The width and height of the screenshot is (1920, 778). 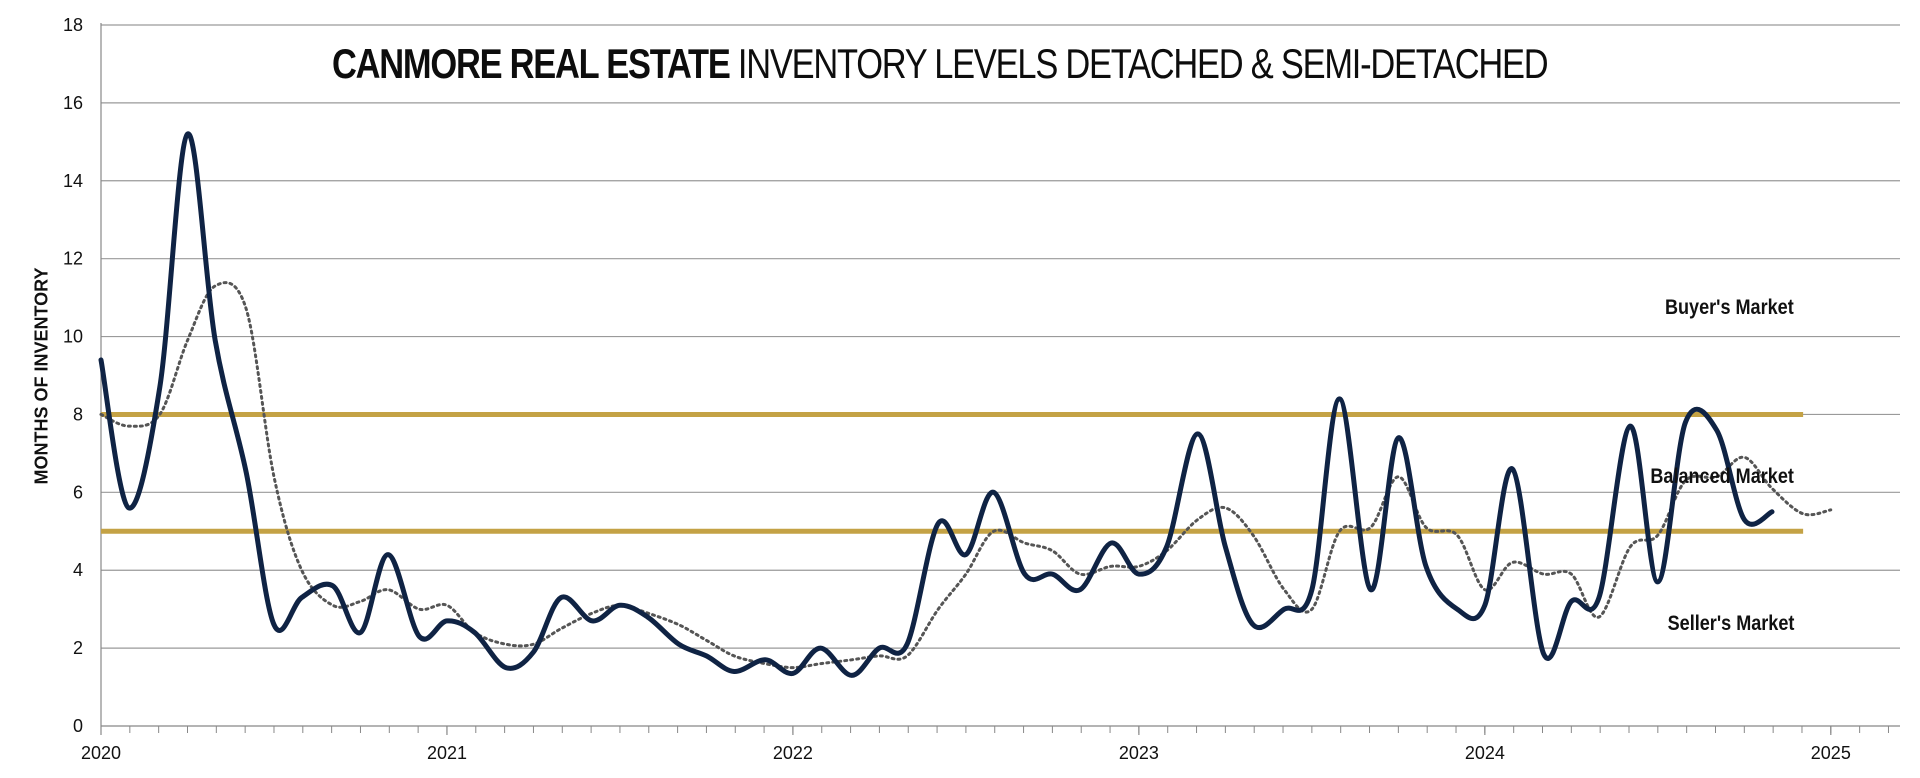 What do you see at coordinates (1139, 753) in the screenshot?
I see `x-tick-label: 2023` at bounding box center [1139, 753].